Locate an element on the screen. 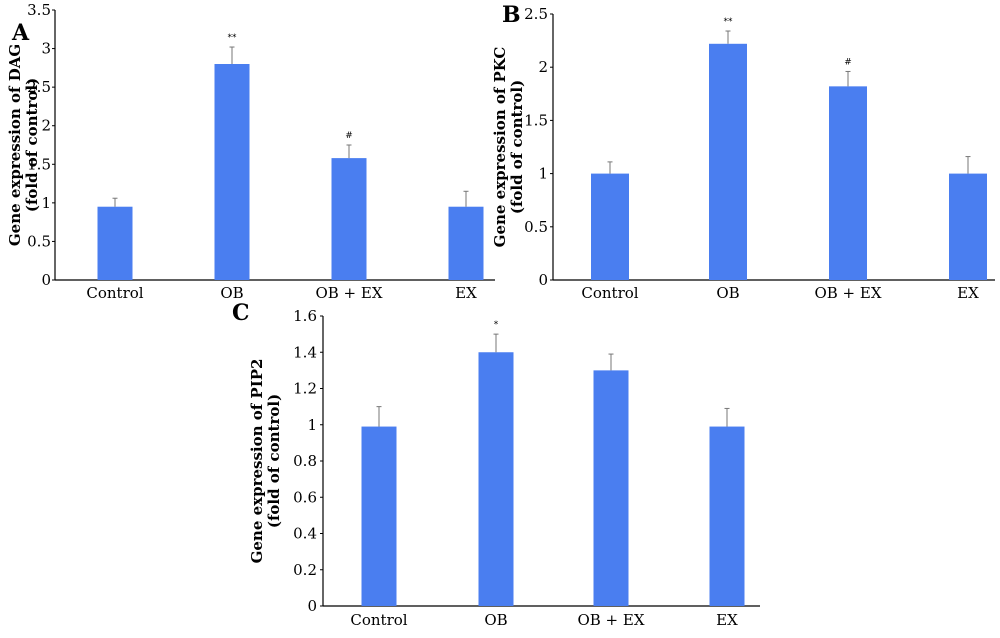 The width and height of the screenshot is (1000, 638). y-tick-label-c: 0.4 is located at coordinates (305, 534).